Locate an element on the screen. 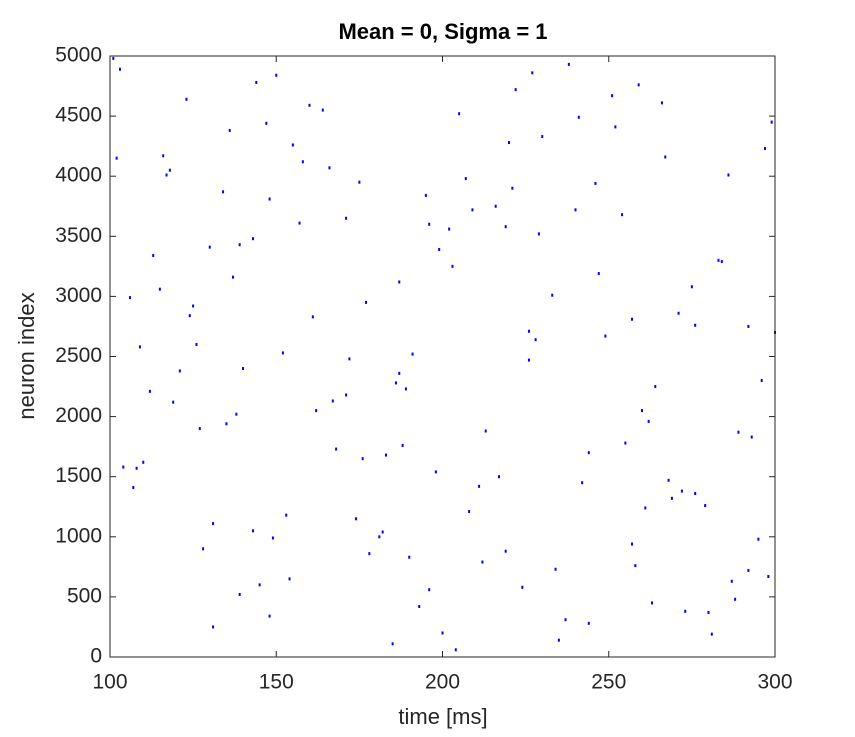 The width and height of the screenshot is (855, 737). y-tick-label: 1000 is located at coordinates (78, 535).